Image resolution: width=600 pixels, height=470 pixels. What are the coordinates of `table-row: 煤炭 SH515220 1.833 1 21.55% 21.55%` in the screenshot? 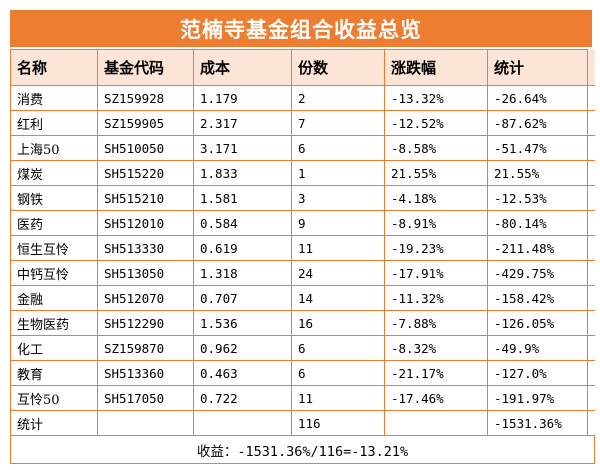 It's located at (302, 173).